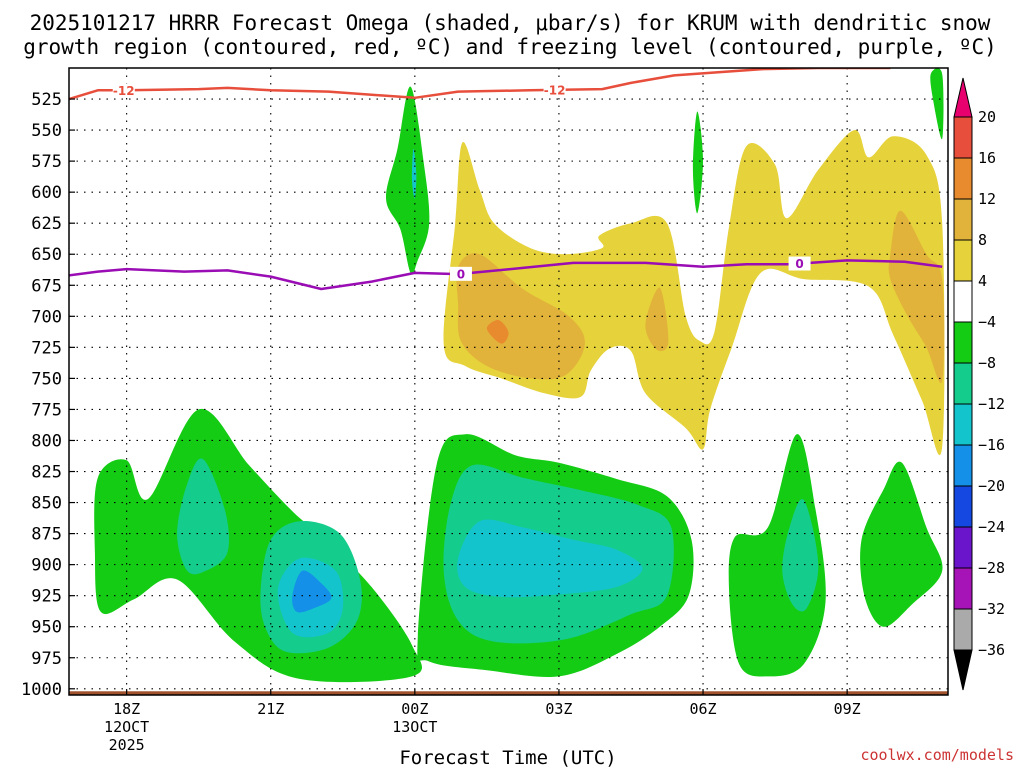 This screenshot has width=1024, height=768. Describe the element at coordinates (987, 117) in the screenshot. I see `colorbar-label-0: 20` at that location.